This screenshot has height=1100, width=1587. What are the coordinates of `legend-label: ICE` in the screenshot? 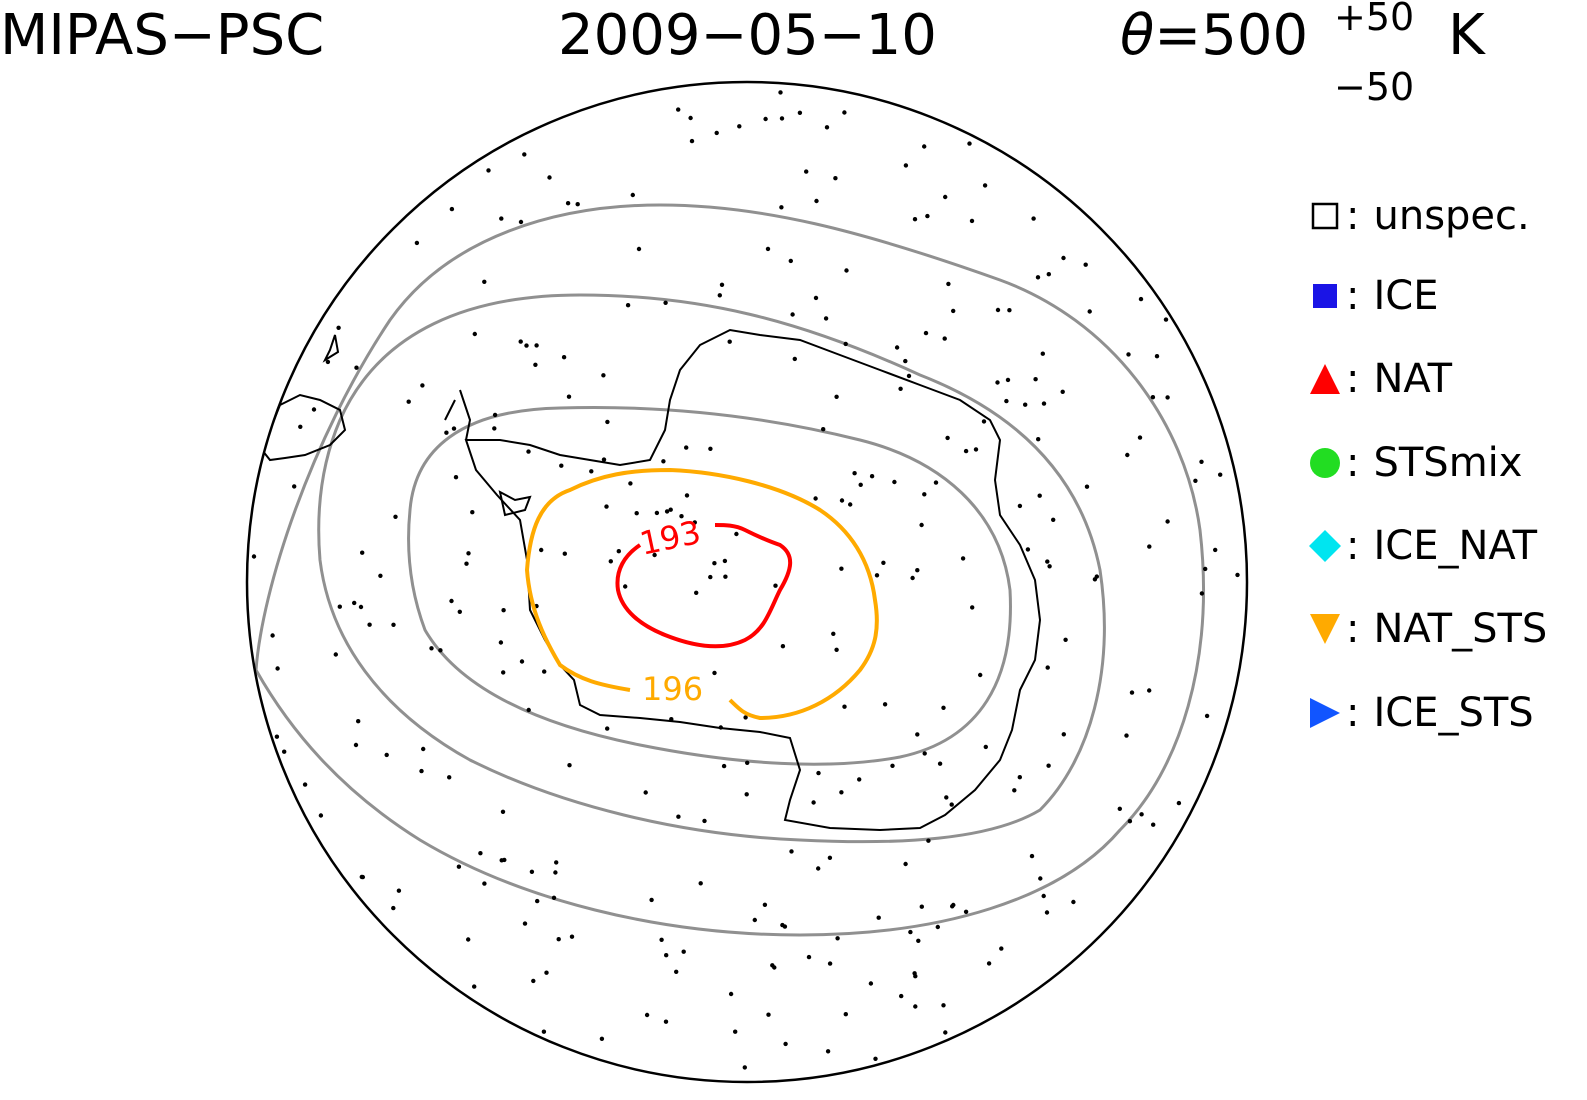 It's located at (1406, 296).